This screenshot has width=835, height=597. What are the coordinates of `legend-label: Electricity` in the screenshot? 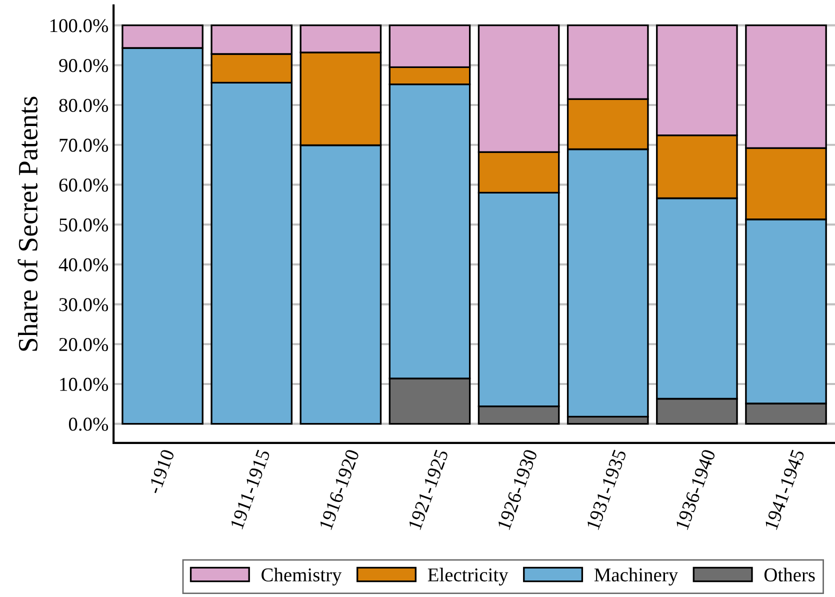 It's located at (468, 577).